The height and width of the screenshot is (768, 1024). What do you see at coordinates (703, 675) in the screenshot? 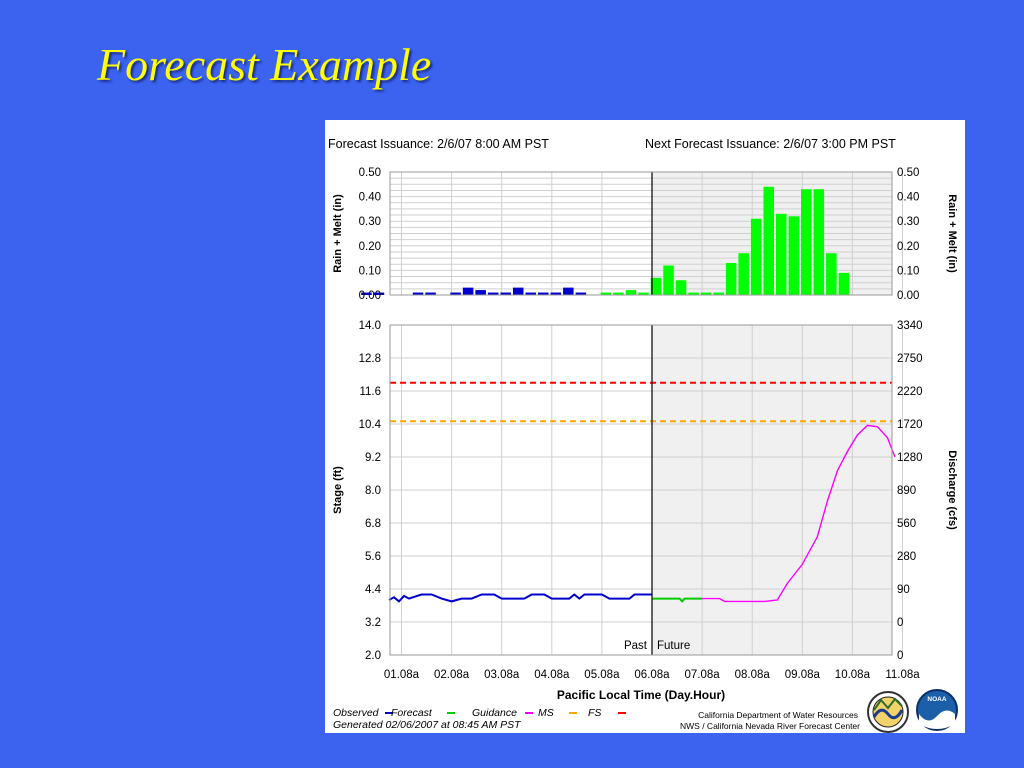
I see `time-xtick: 07.08a` at bounding box center [703, 675].